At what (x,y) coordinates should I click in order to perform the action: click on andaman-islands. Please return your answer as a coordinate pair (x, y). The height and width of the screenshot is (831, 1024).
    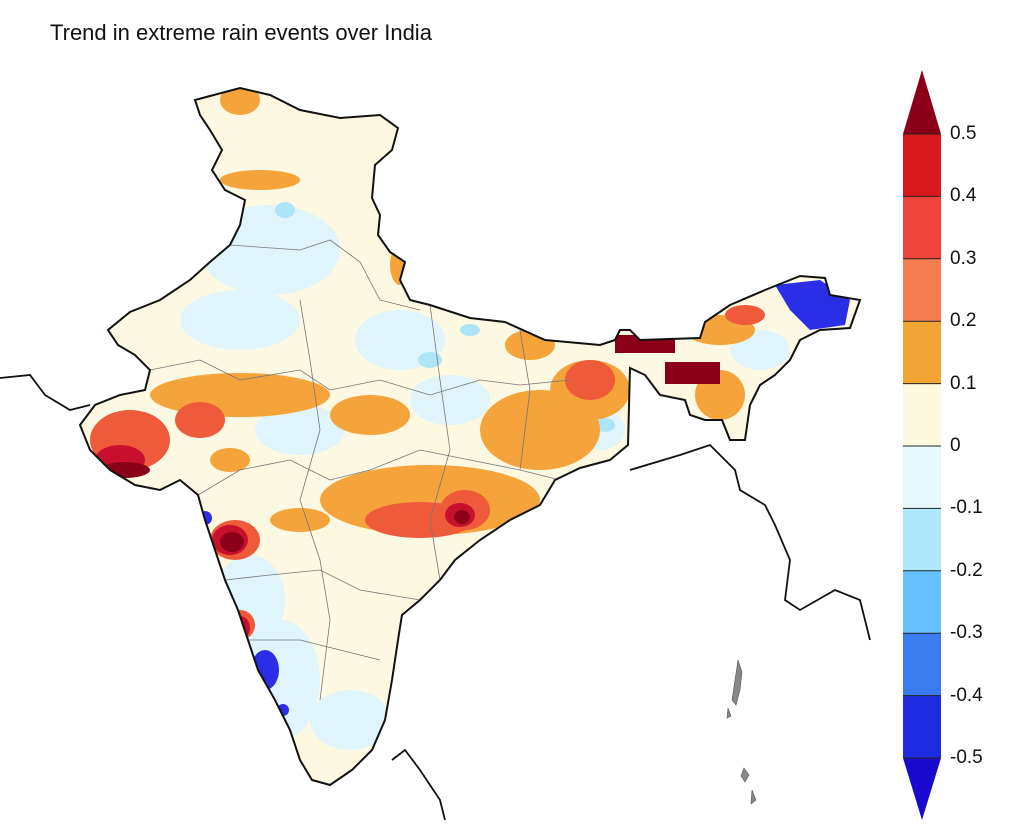
    Looking at the image, I should click on (741, 732).